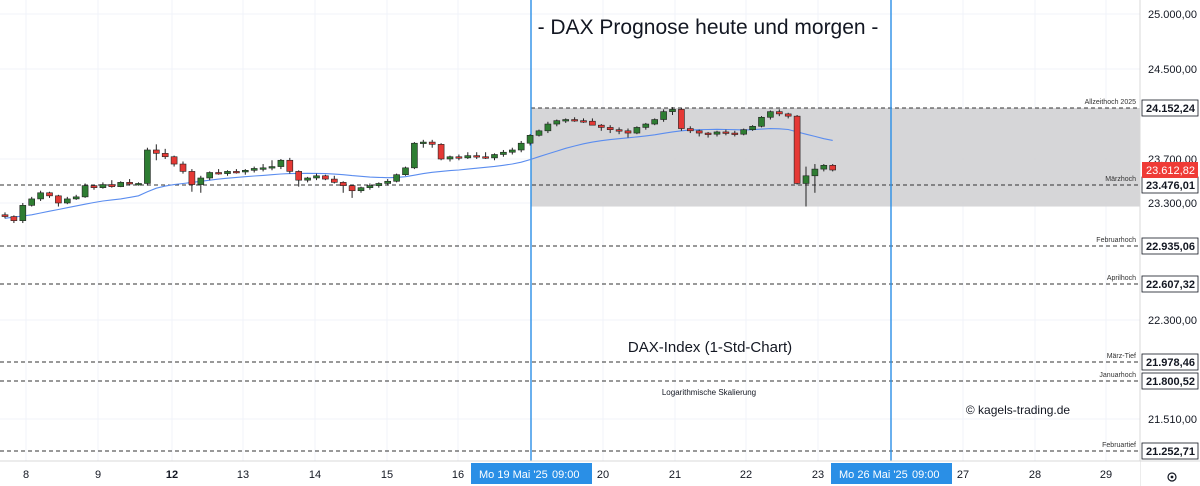 Image resolution: width=1200 pixels, height=486 pixels. I want to click on level-name-5: Januarhoch, so click(1117, 375).